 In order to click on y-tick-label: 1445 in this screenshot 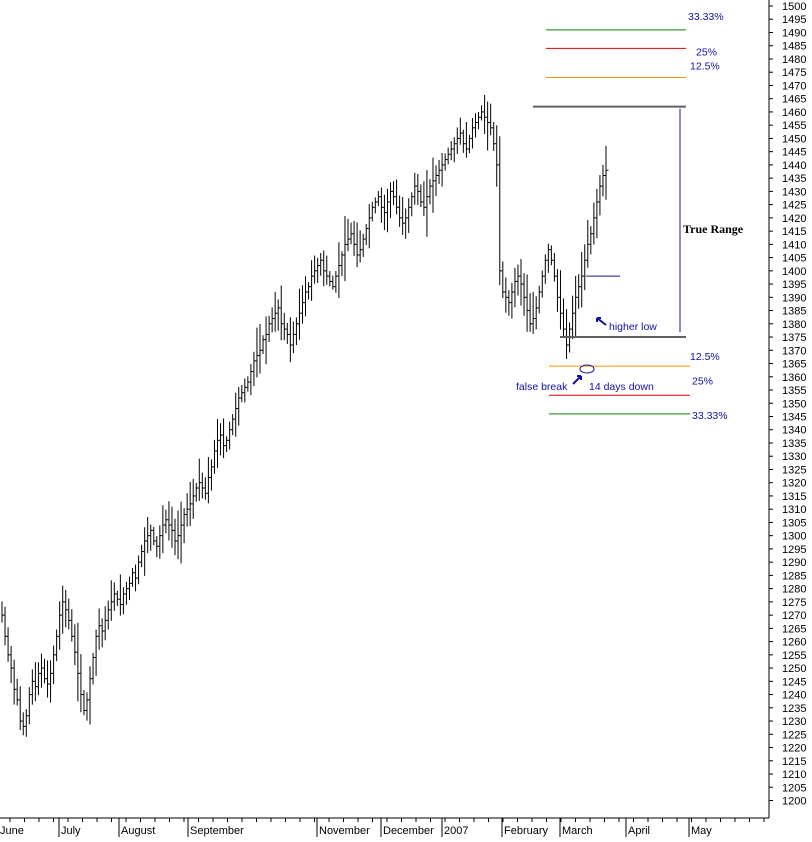, I will do `click(794, 153)`.